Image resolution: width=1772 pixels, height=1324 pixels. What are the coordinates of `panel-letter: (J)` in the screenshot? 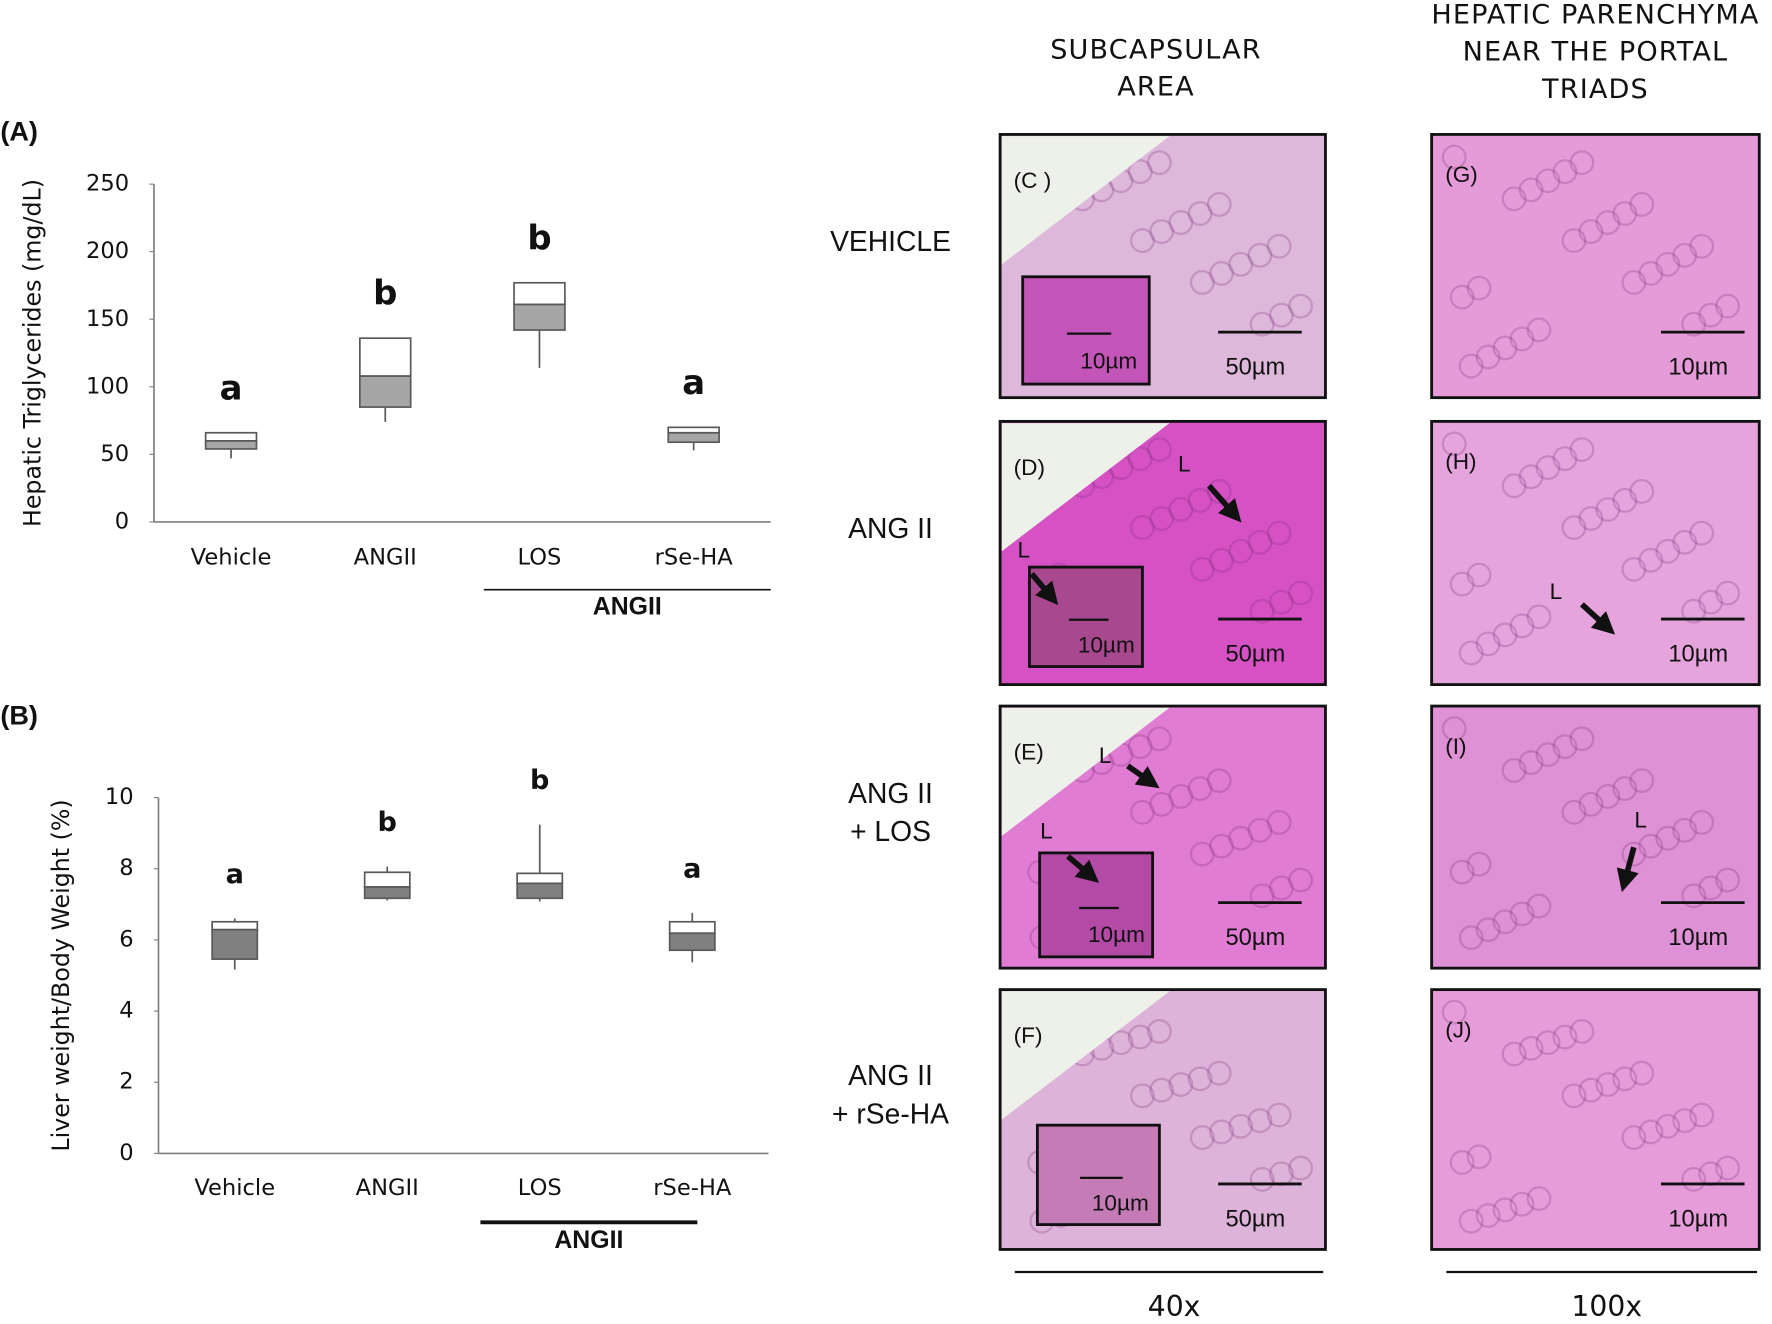 It's located at (1458, 1029).